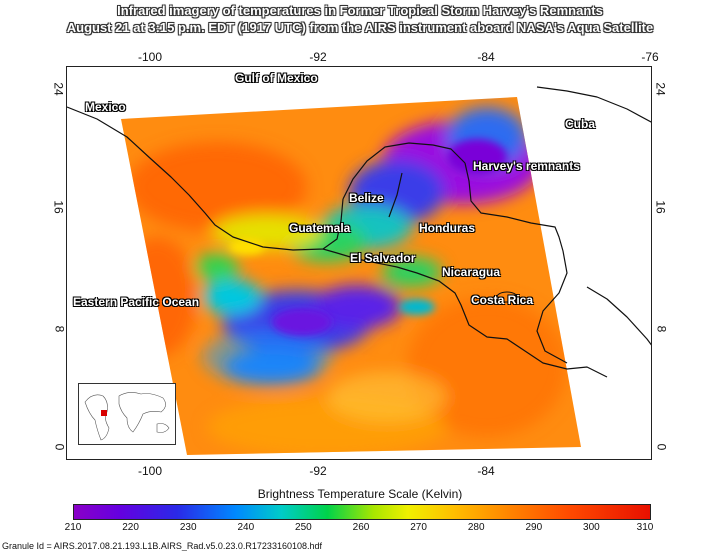 This screenshot has width=720, height=556. Describe the element at coordinates (526, 166) in the screenshot. I see `label-harveys-remnants: Harvey's remnants` at that location.